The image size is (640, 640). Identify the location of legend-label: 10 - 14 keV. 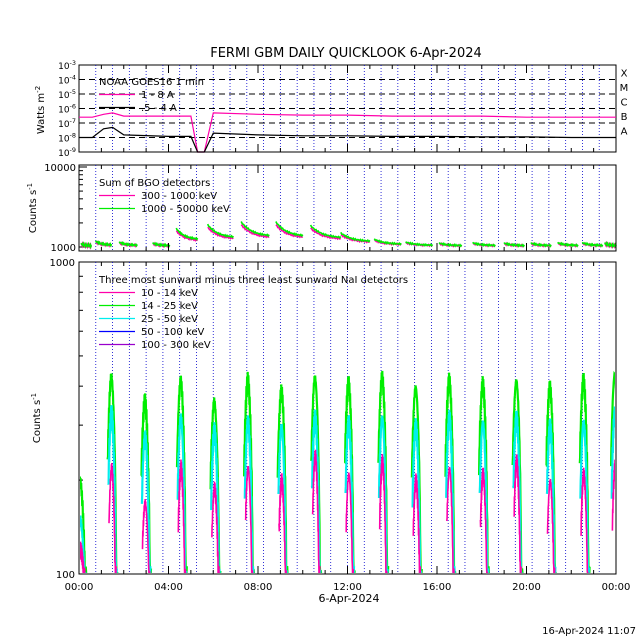
(169, 293).